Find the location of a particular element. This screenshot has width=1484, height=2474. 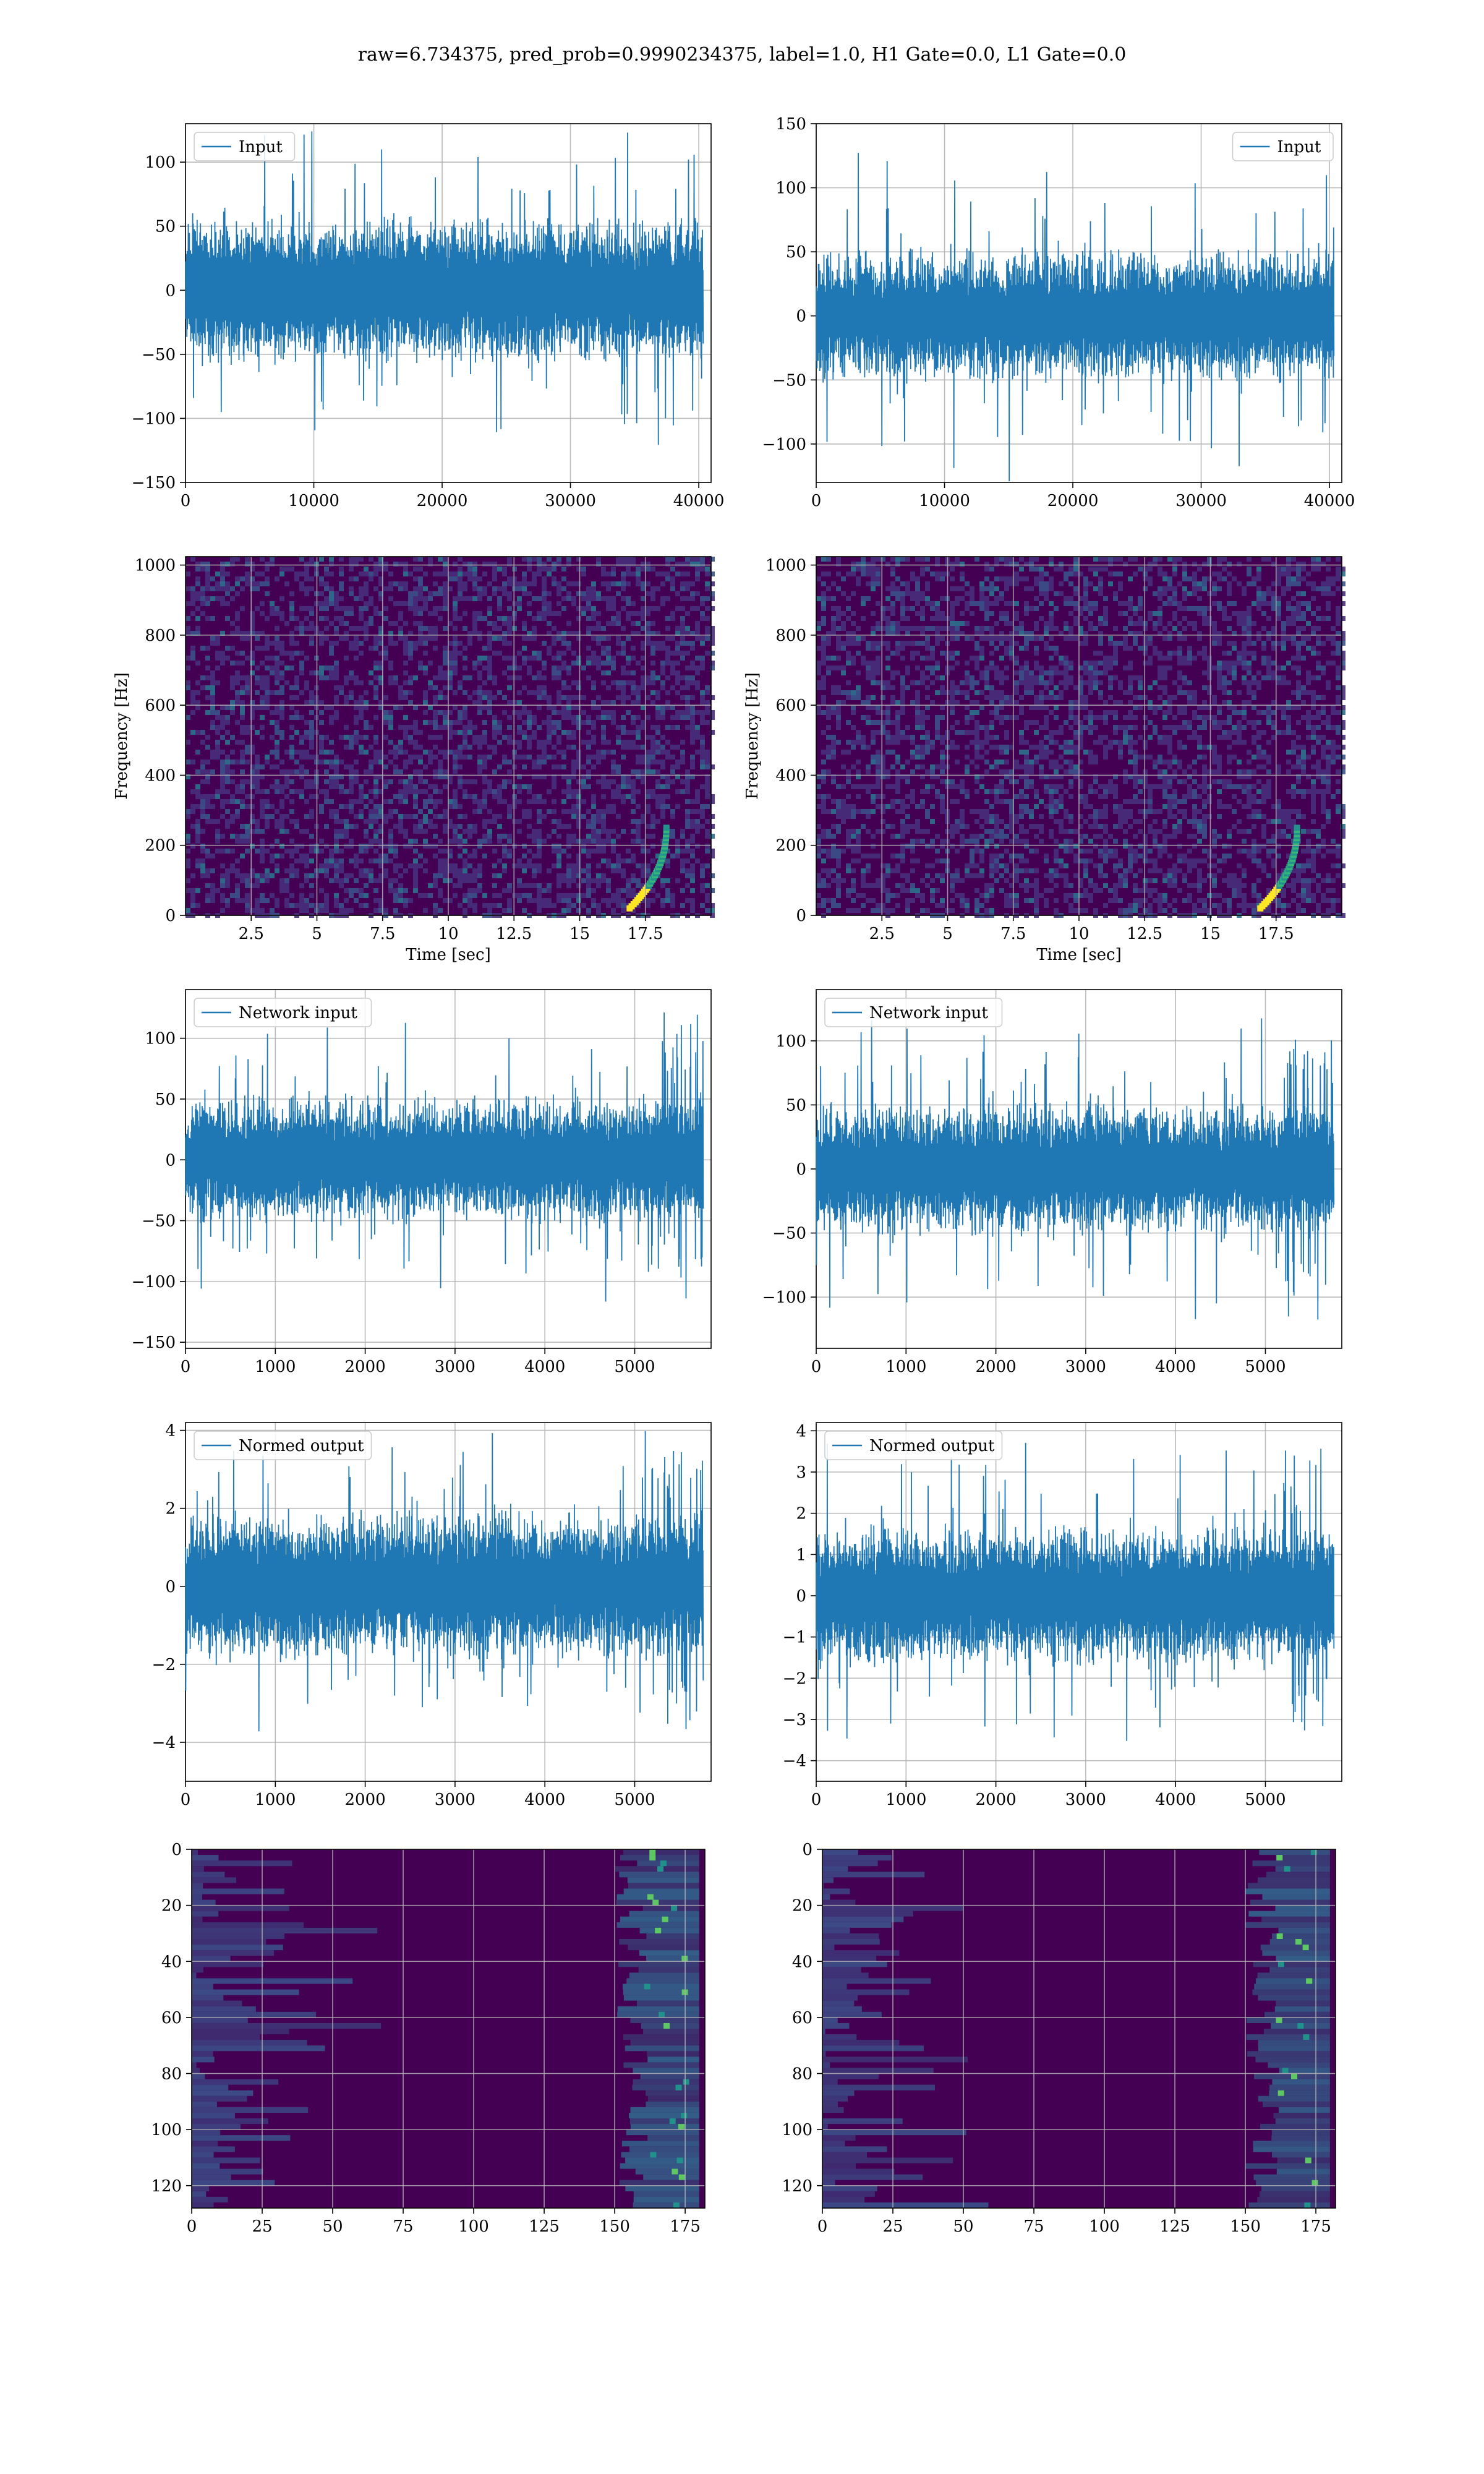

x-tick-label: 40000 is located at coordinates (699, 501).